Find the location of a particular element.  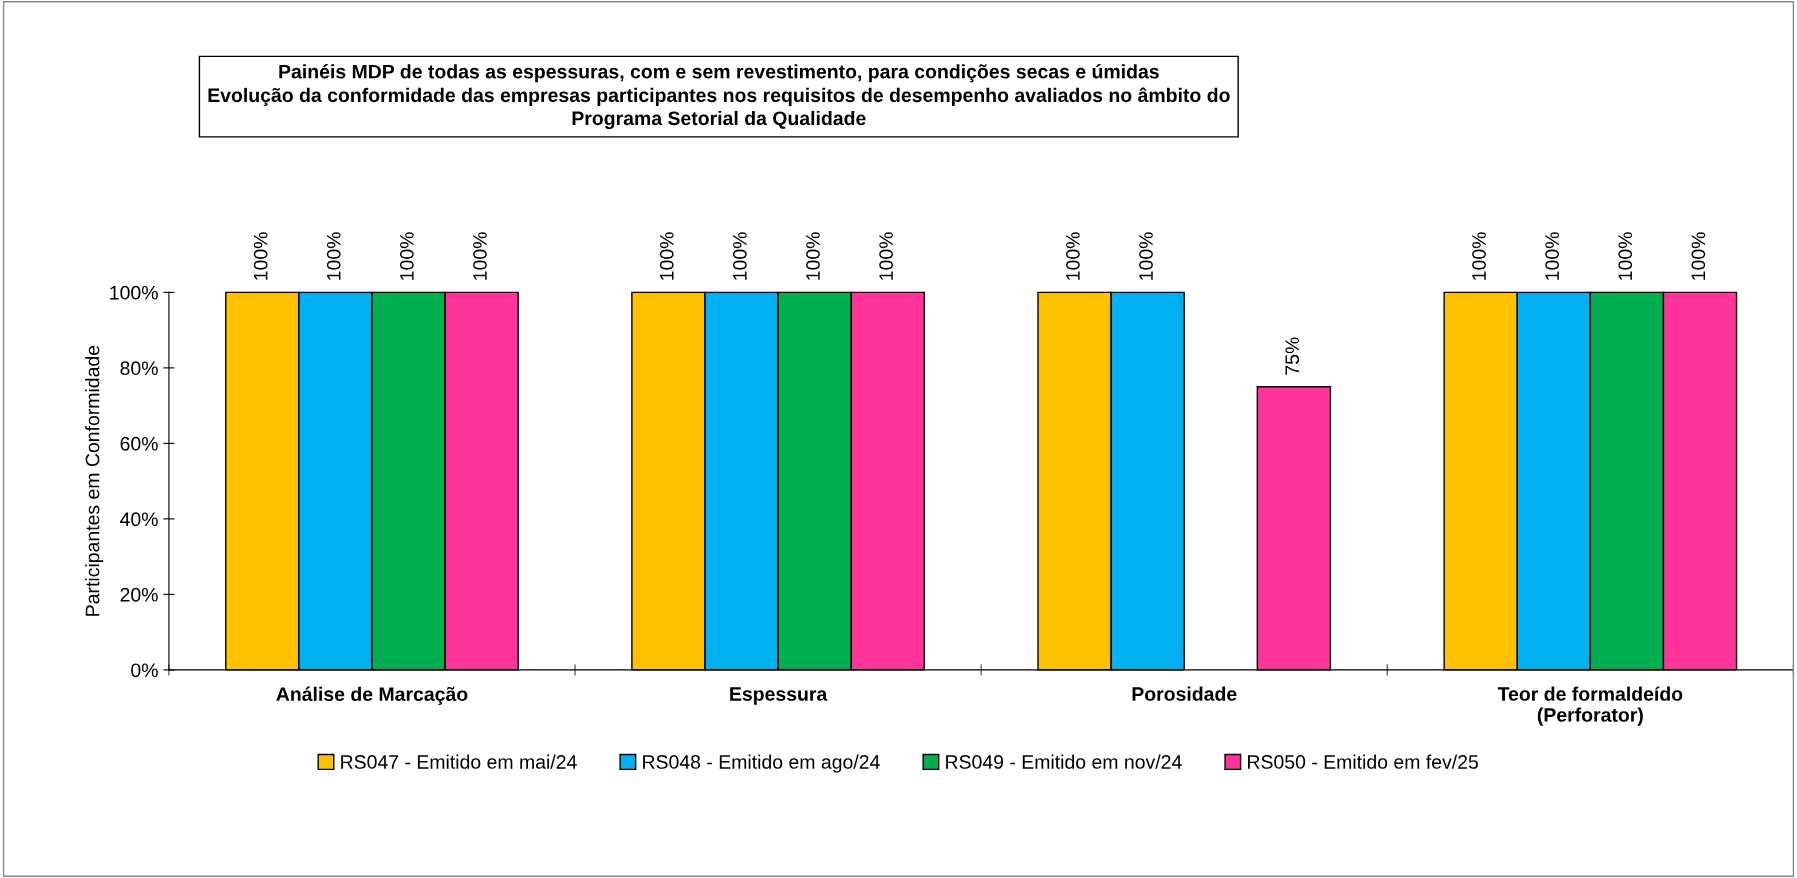

y-tick-label: 0% is located at coordinates (144, 670).